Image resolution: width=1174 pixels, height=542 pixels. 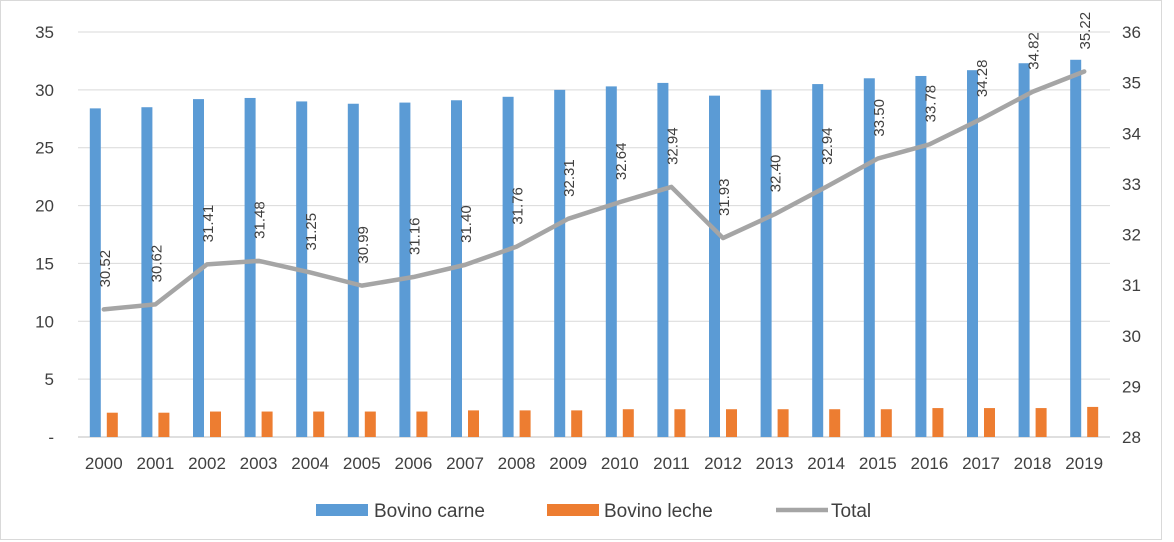 What do you see at coordinates (414, 236) in the screenshot?
I see `total-data-label: 31.16` at bounding box center [414, 236].